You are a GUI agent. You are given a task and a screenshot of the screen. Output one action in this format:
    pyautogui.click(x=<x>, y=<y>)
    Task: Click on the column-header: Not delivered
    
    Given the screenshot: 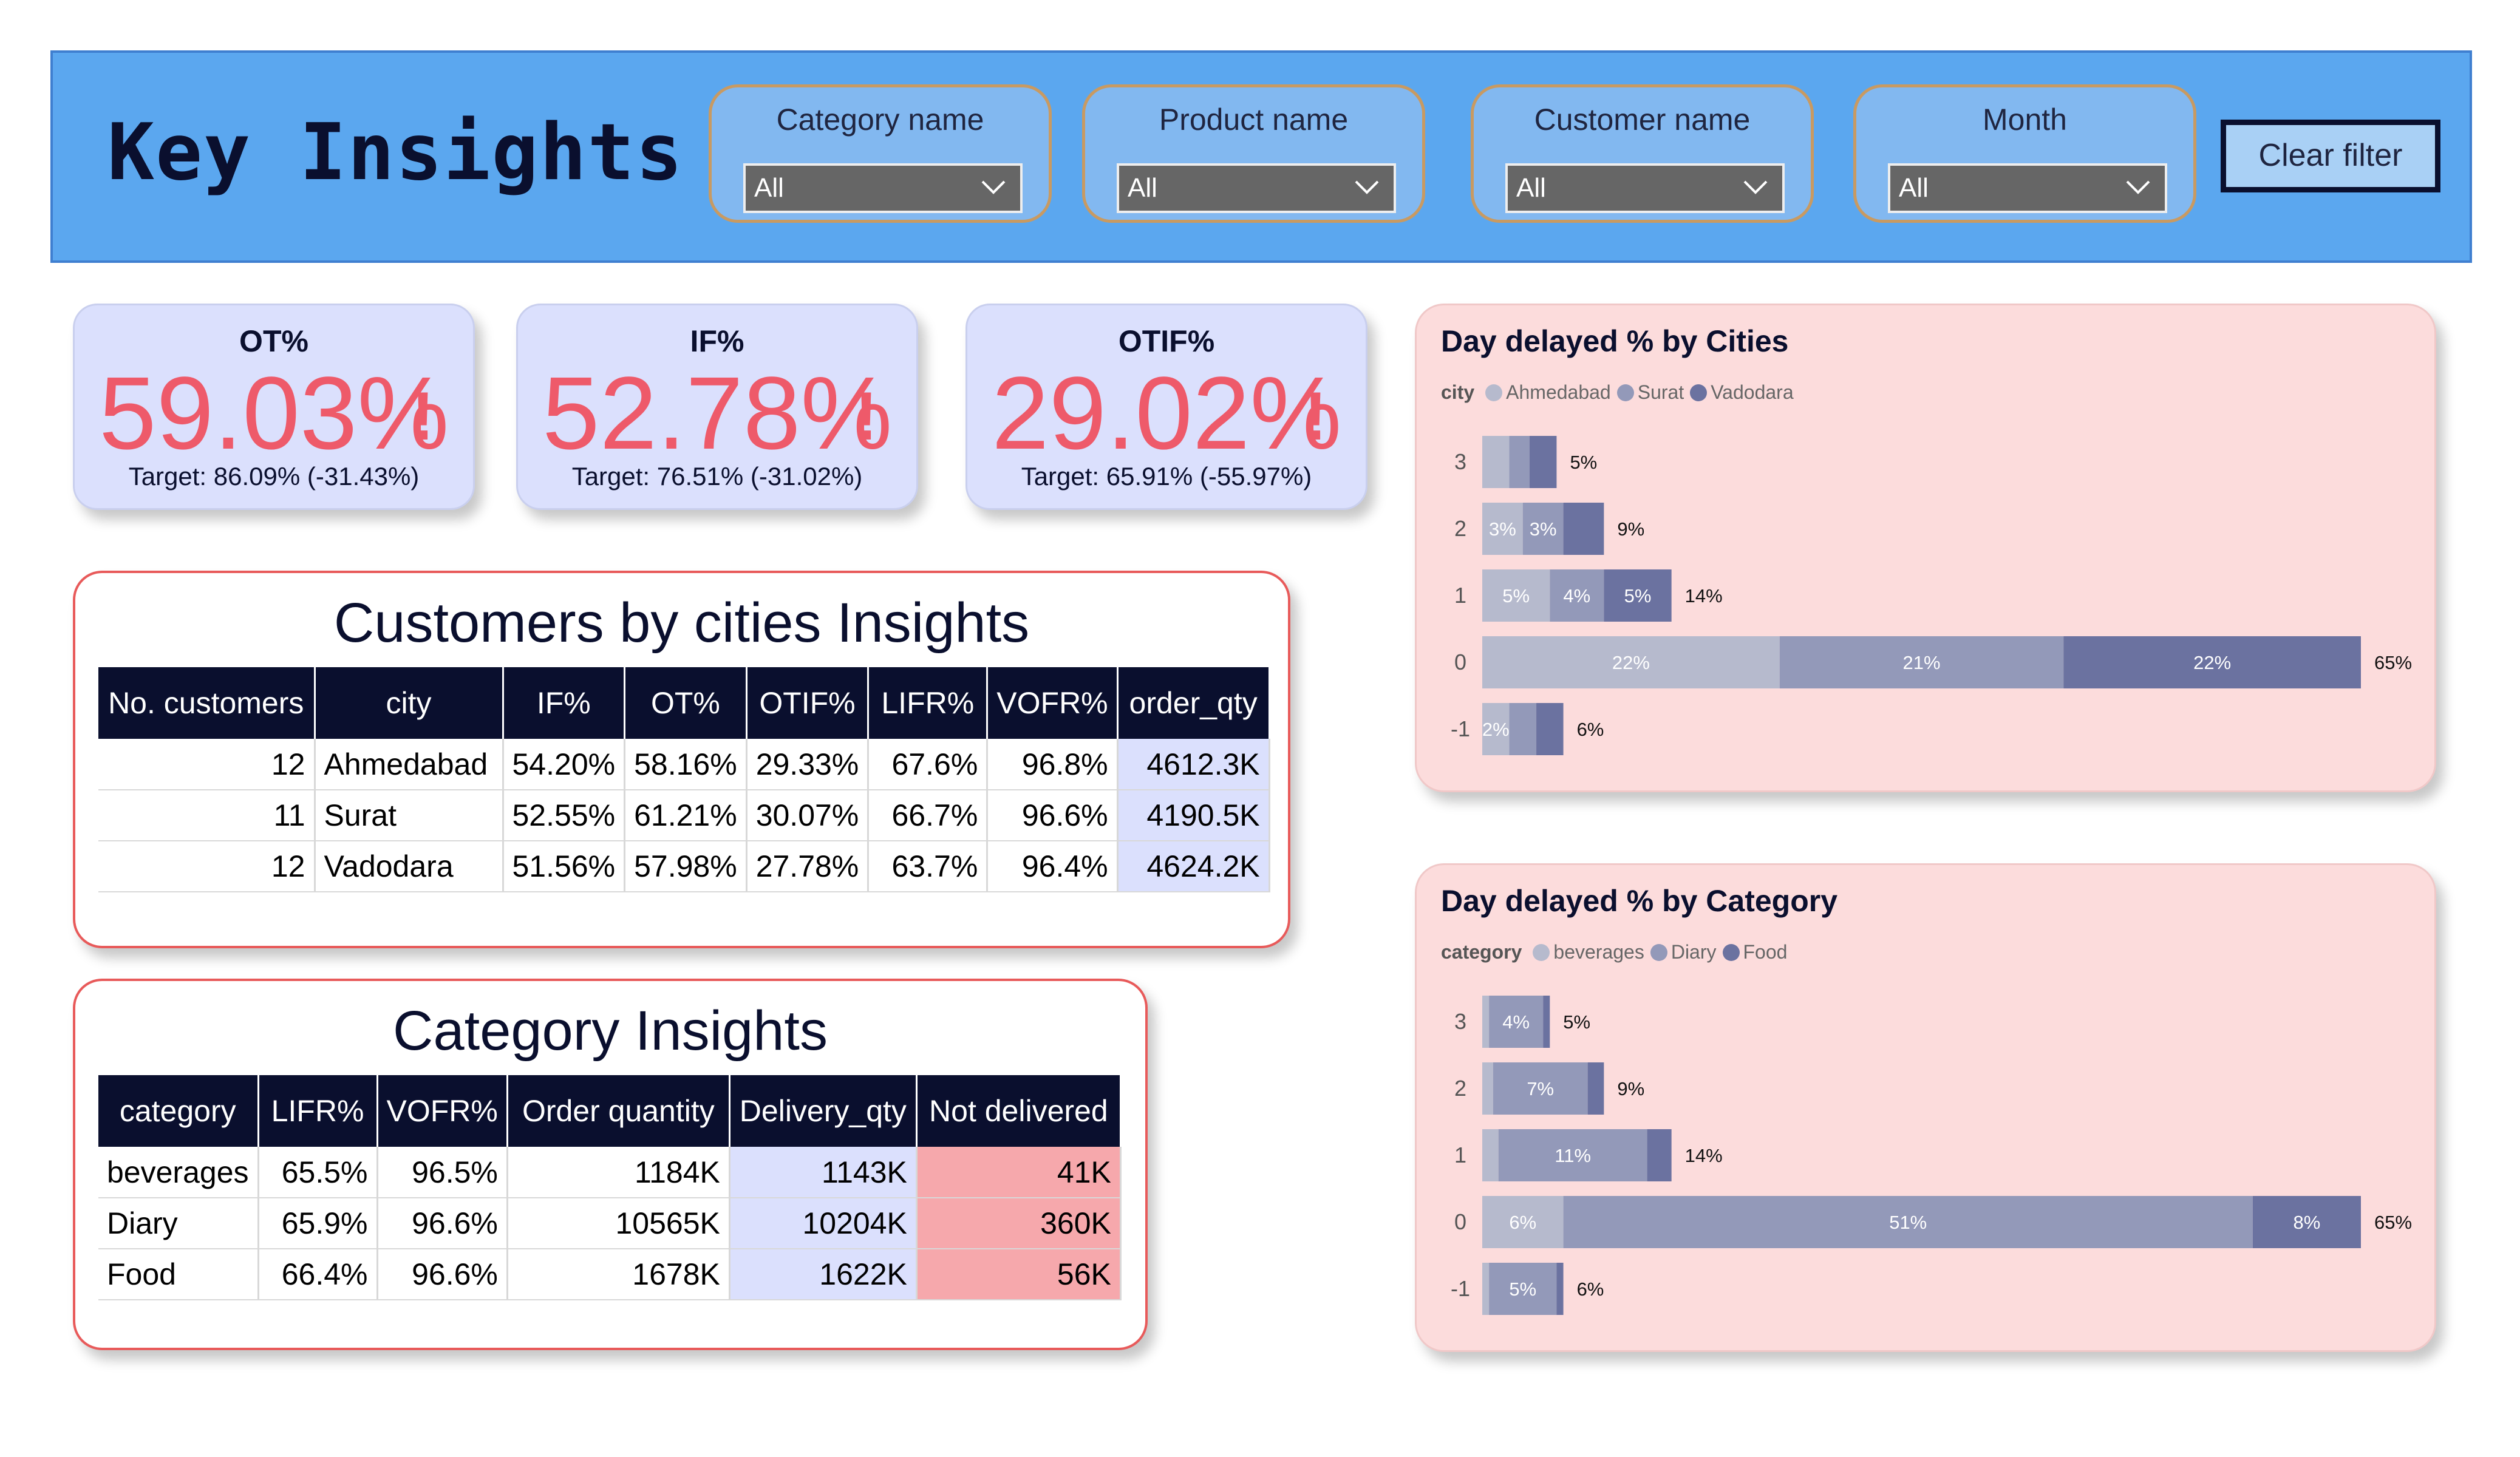 What is the action you would take?
    pyautogui.click(x=1019, y=1111)
    